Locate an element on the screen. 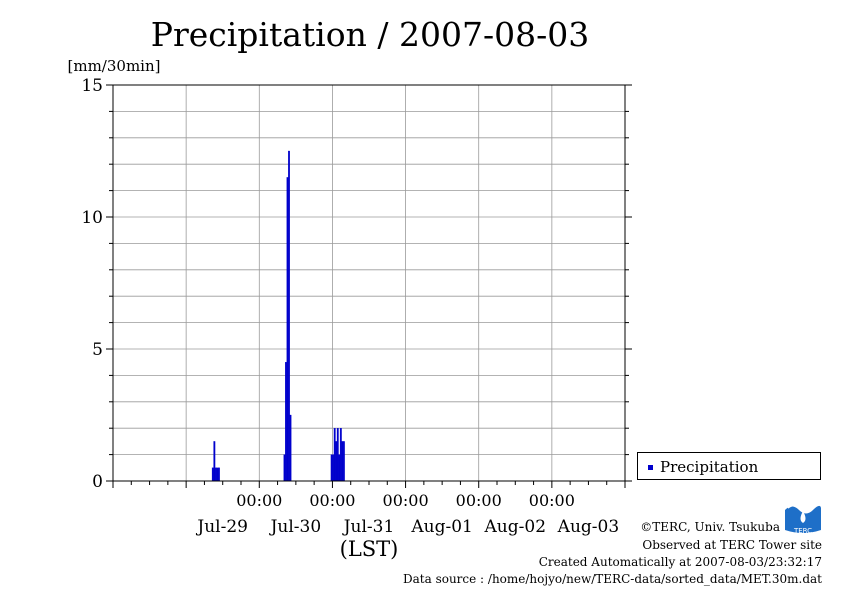  credit-copyright: ©TERC, Univ. Tsukuba is located at coordinates (710, 527).